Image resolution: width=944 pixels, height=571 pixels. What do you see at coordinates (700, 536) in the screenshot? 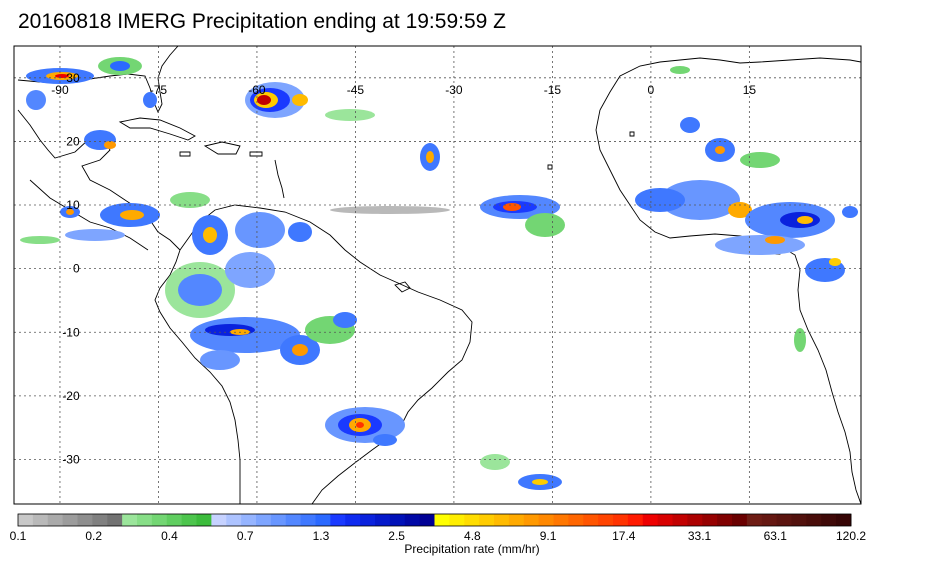
I see `colorbar-tick-label: 33.1` at bounding box center [700, 536].